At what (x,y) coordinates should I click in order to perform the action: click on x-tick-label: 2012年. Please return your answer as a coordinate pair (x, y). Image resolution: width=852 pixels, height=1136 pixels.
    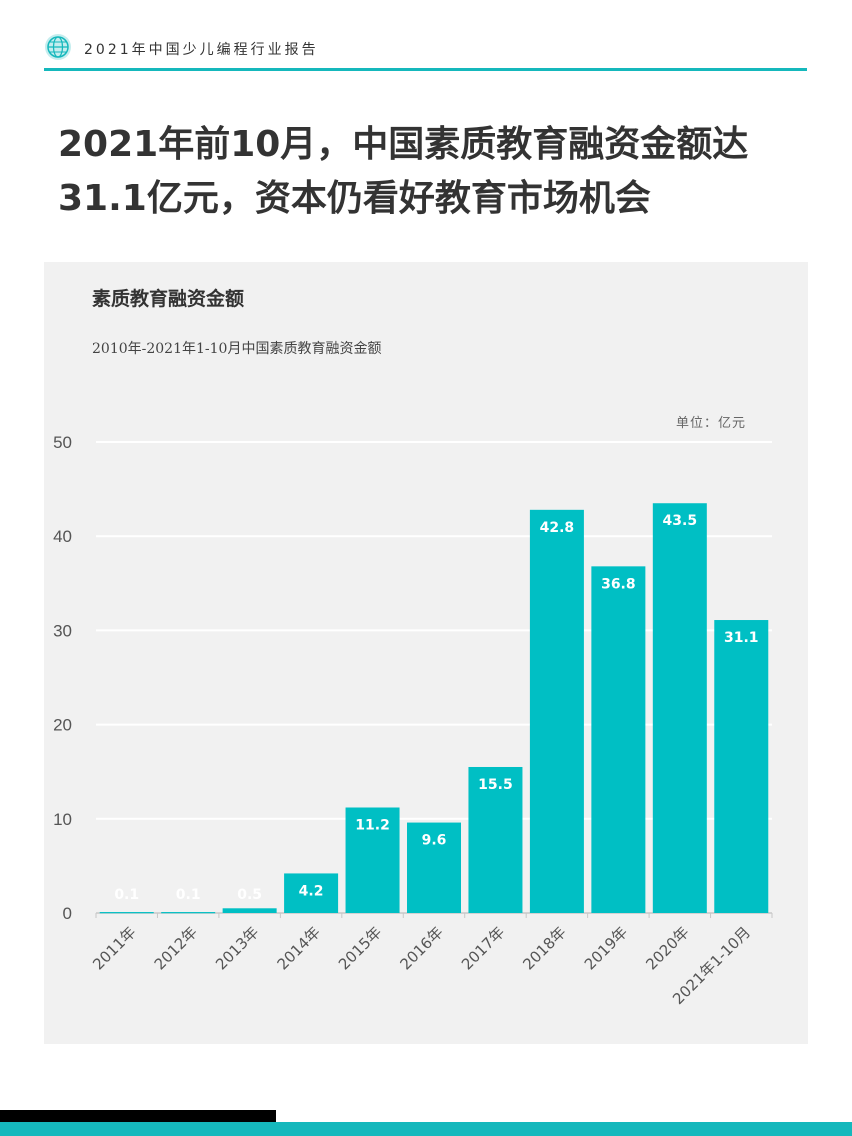
    Looking at the image, I should click on (176, 948).